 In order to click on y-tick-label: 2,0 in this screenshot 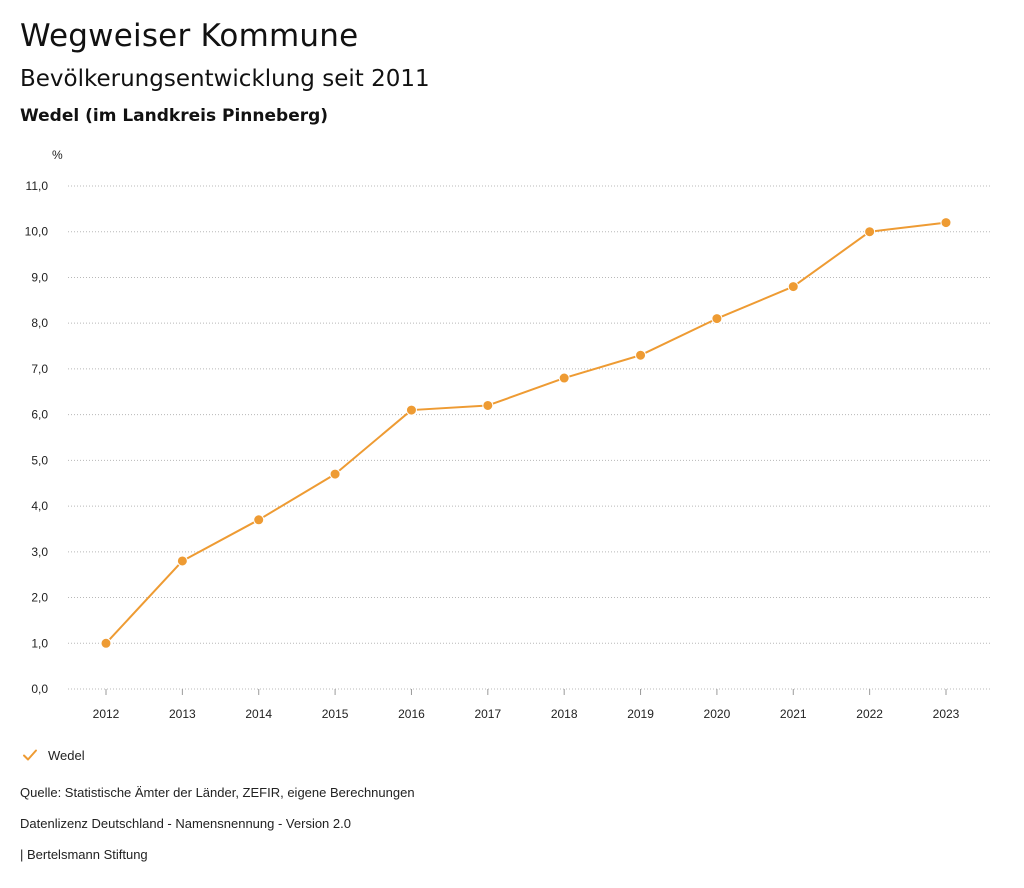, I will do `click(39, 598)`.